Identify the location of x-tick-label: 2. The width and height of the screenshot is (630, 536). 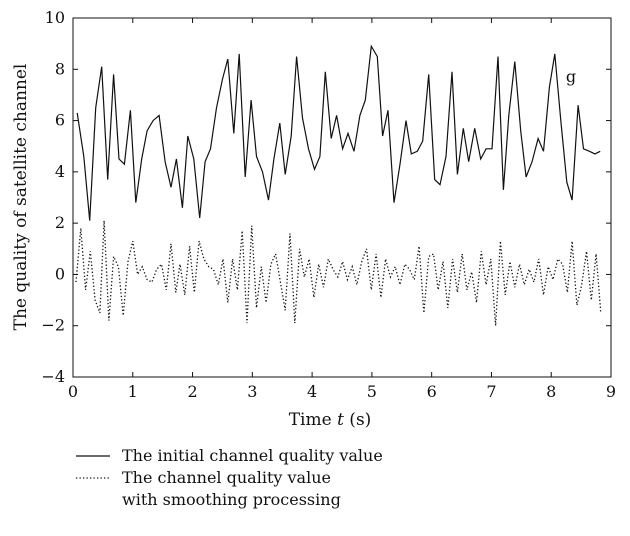
(192, 391).